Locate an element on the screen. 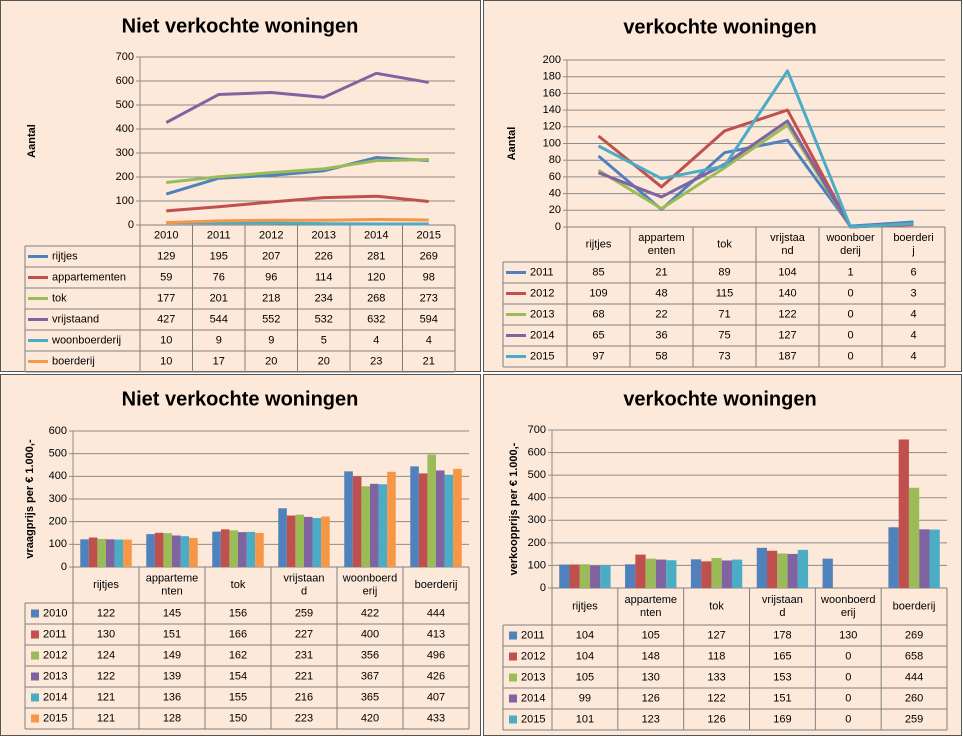 Image resolution: width=963 pixels, height=737 pixels. table-value: 165 is located at coordinates (782, 656).